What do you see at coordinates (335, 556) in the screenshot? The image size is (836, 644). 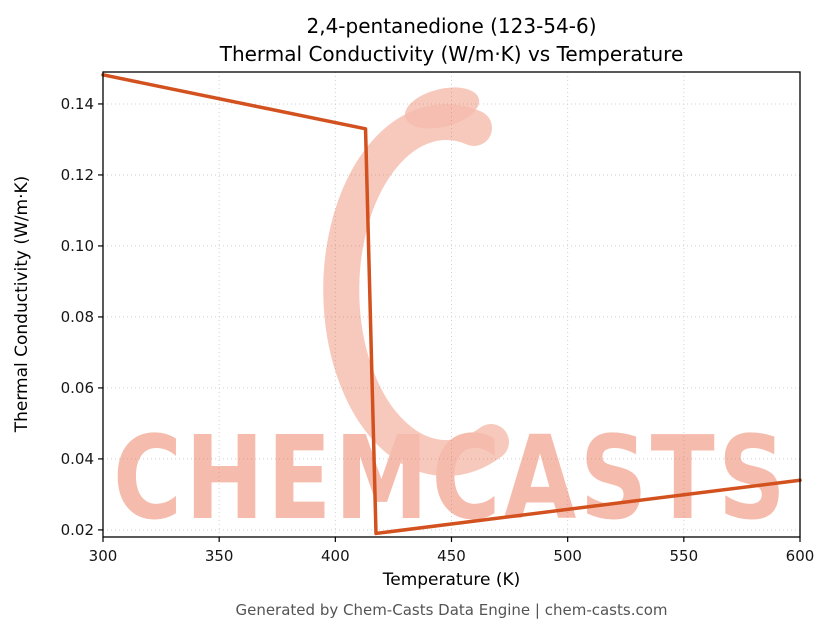 I see `x-tick-label: 400` at bounding box center [335, 556].